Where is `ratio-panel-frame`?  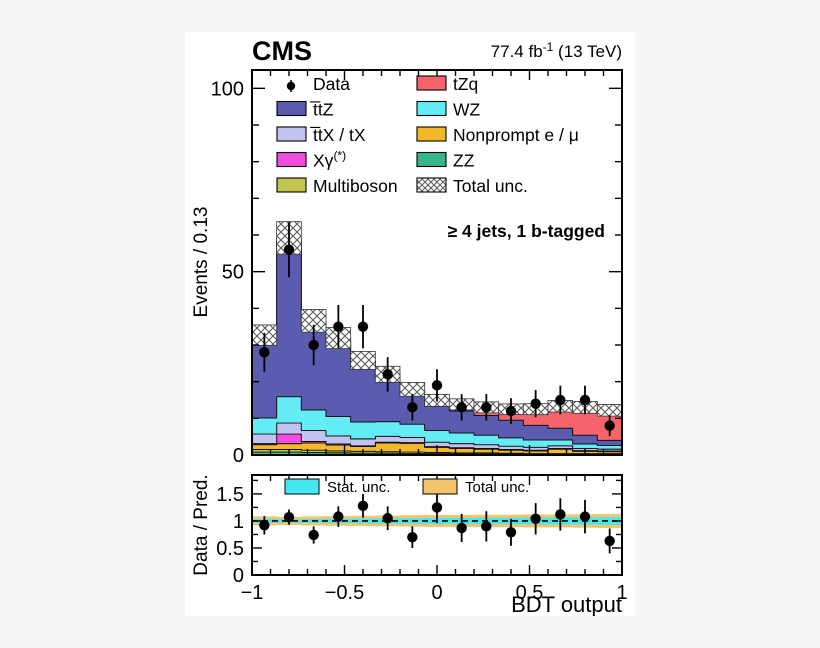
ratio-panel-frame is located at coordinates (437, 525).